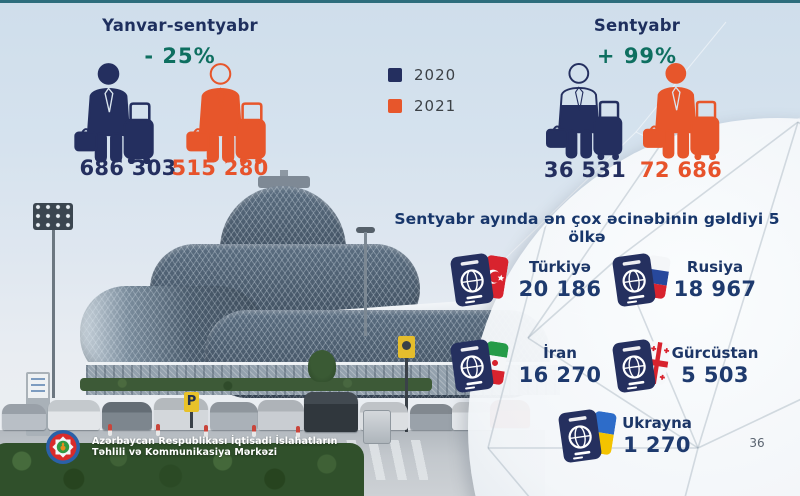  I want to click on legend-2021-label: 2021, so click(435, 106).